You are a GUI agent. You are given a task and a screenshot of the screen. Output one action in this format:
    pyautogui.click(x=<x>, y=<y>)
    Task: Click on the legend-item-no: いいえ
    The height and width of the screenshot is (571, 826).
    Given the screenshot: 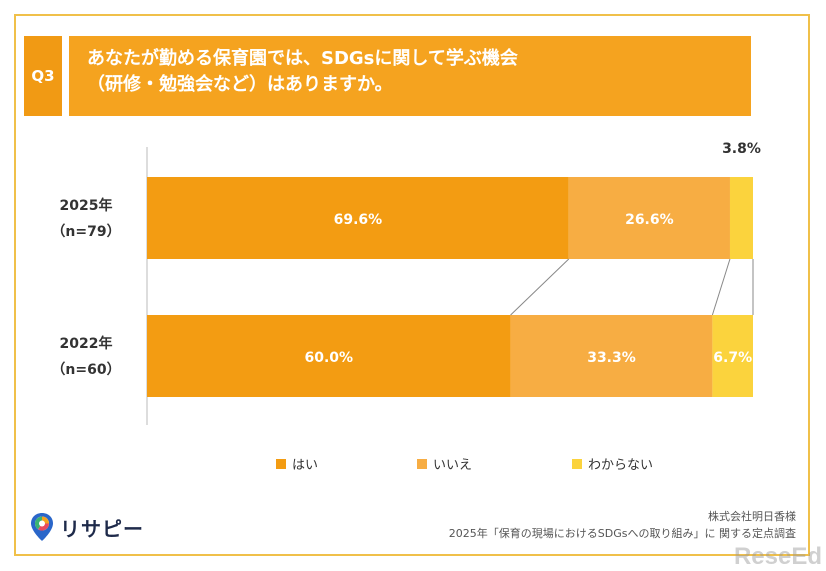 What is the action you would take?
    pyautogui.click(x=444, y=463)
    